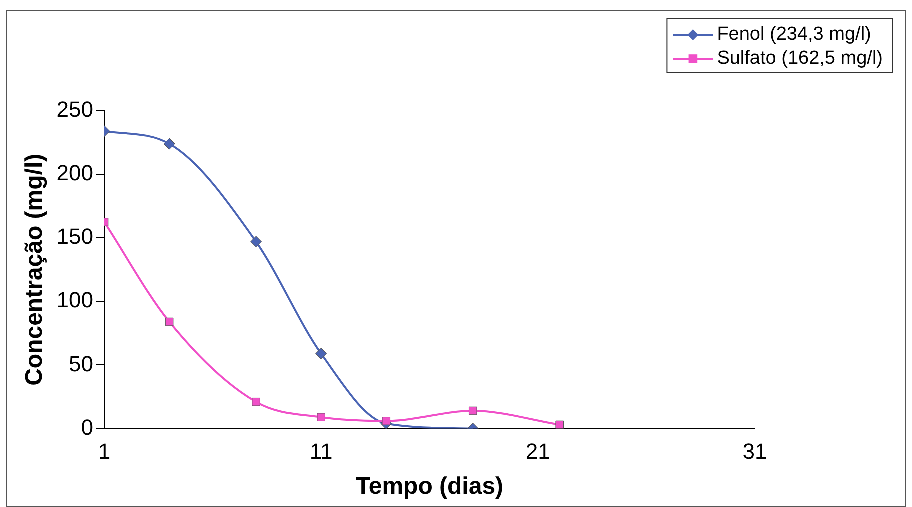 The height and width of the screenshot is (507, 912). What do you see at coordinates (321, 451) in the screenshot?
I see `x-tick-label: 11` at bounding box center [321, 451].